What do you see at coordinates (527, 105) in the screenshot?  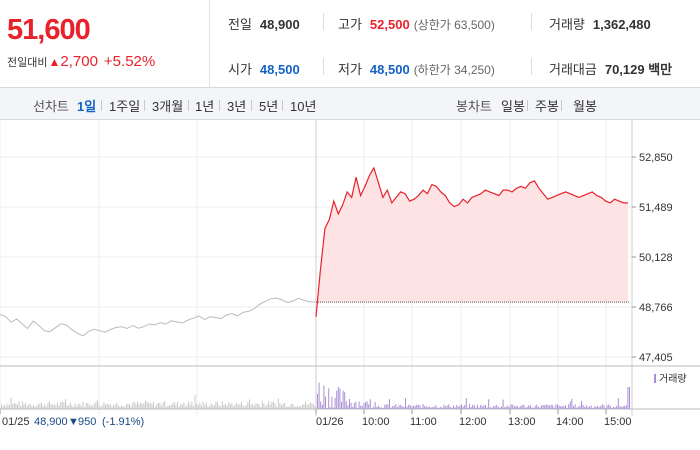 I see `tab-separator` at bounding box center [527, 105].